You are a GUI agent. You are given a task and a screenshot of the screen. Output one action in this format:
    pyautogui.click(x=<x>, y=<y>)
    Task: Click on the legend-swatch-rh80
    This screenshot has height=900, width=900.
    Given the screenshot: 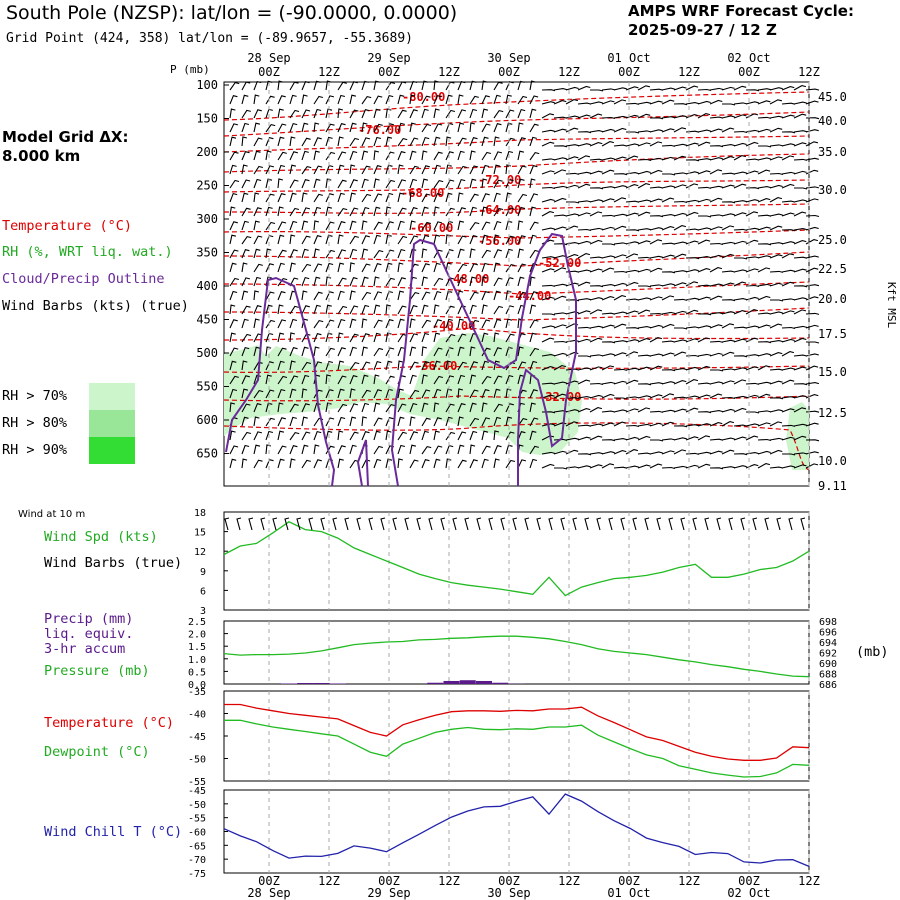 What is the action you would take?
    pyautogui.click(x=112, y=423)
    